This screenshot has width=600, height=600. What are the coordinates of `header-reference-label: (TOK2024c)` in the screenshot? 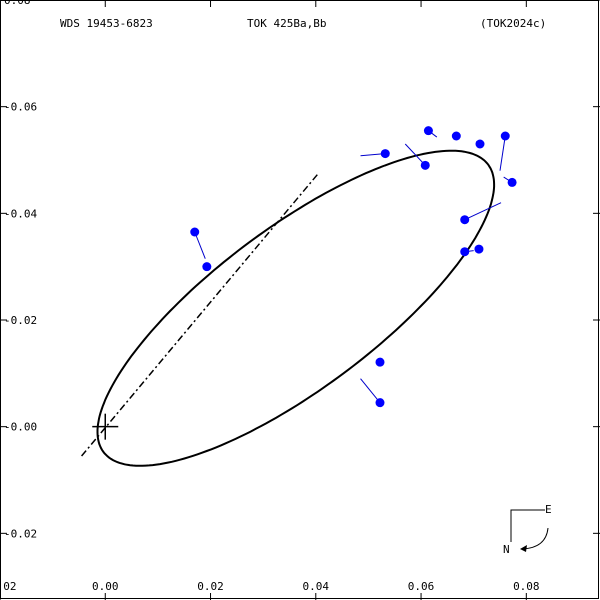 It's located at (513, 23).